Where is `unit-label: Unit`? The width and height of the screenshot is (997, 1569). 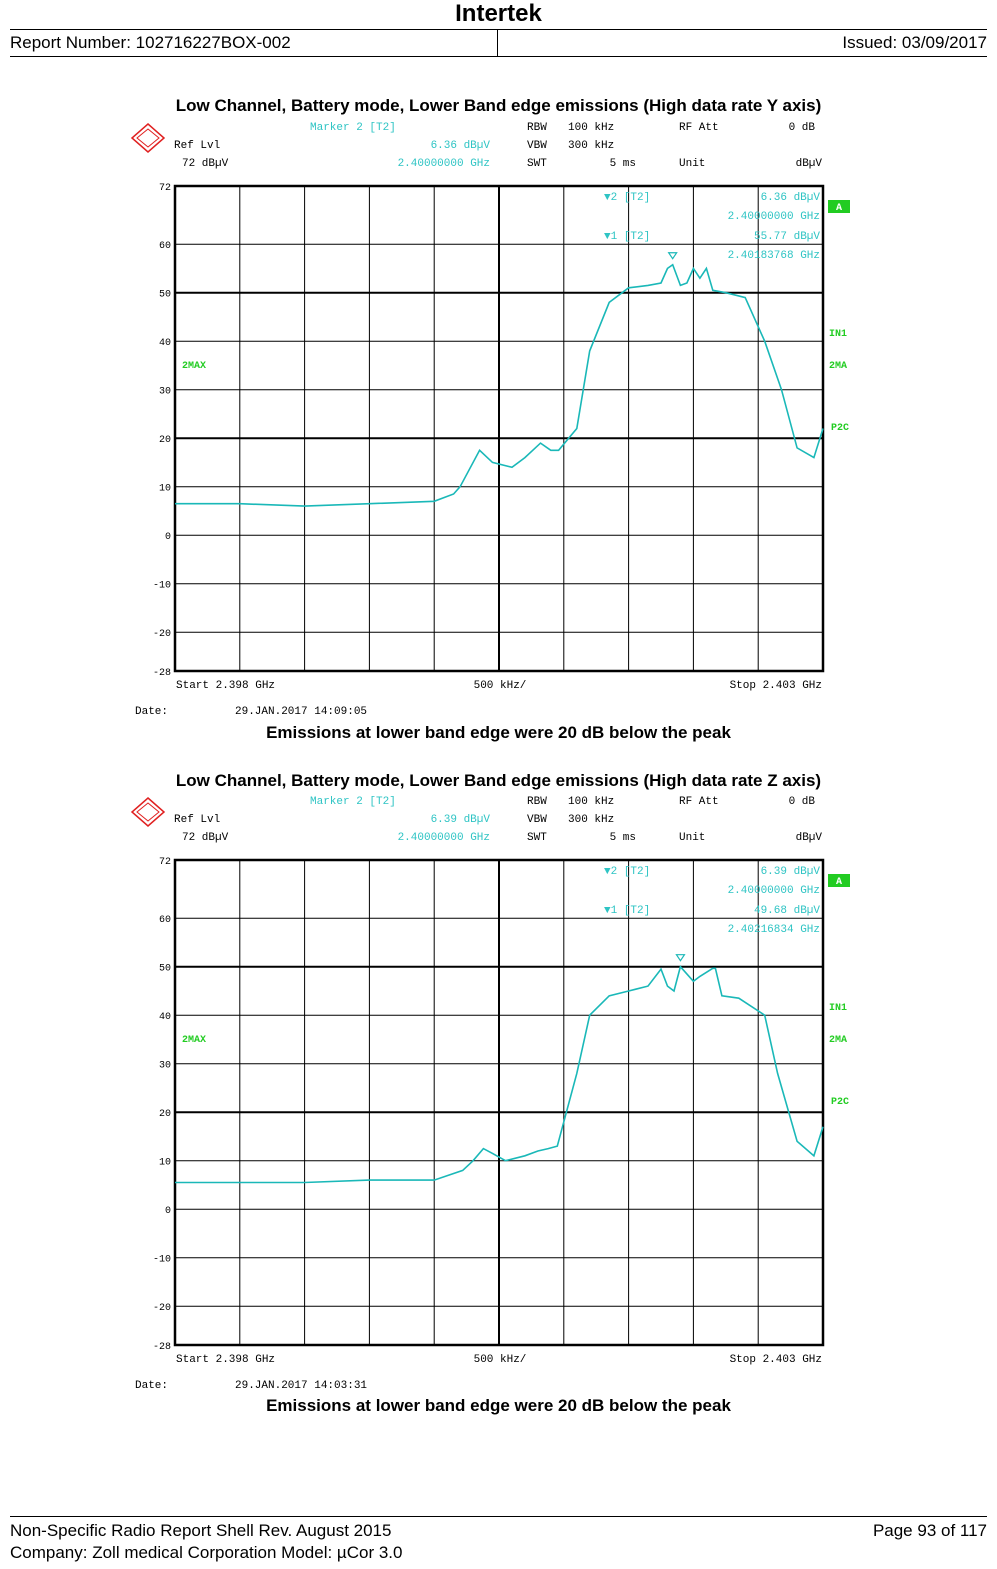 unit-label: Unit is located at coordinates (692, 164).